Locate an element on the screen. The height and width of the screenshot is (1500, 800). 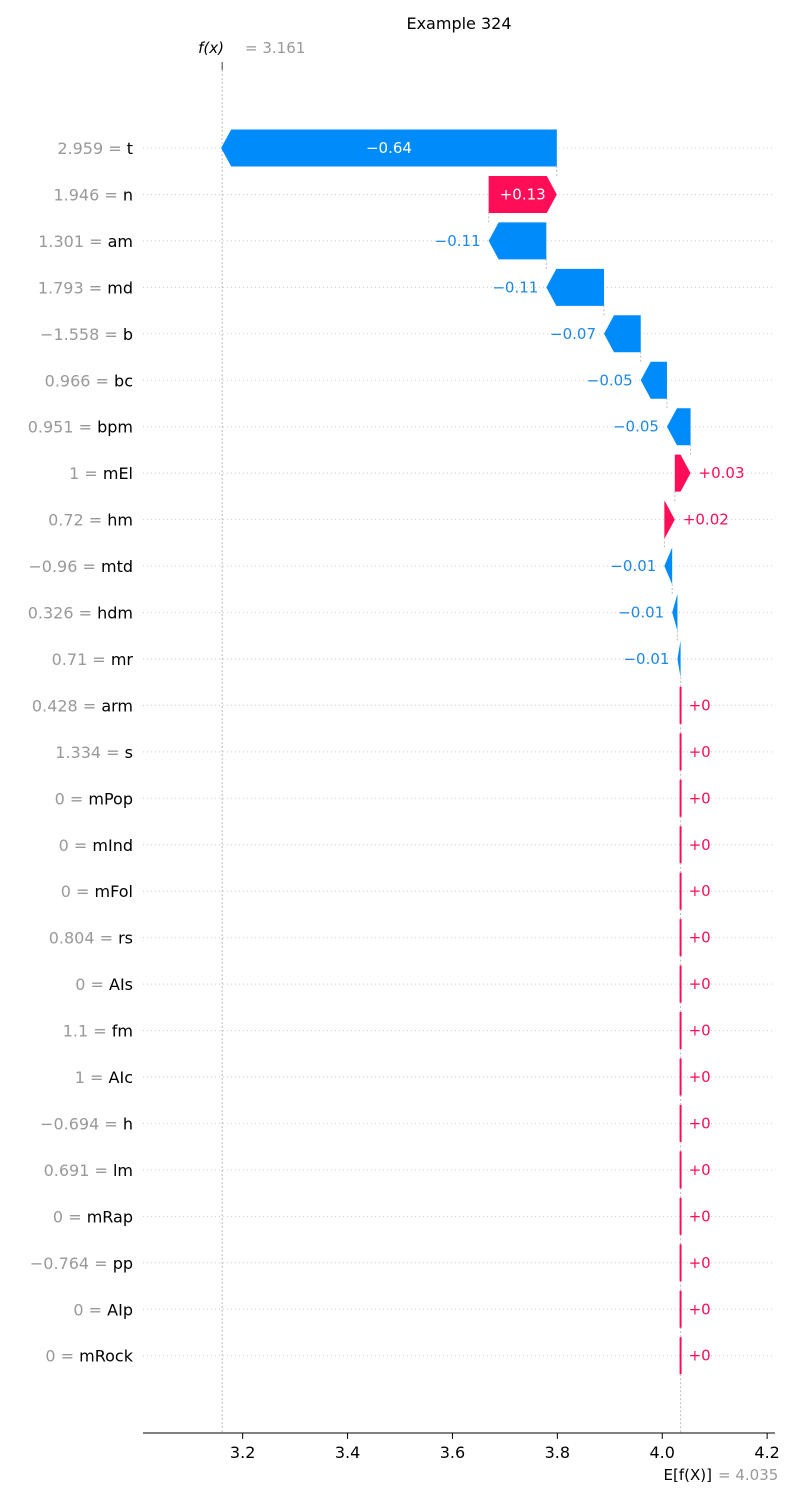
feature-value: 0.966 = is located at coordinates (79, 380).